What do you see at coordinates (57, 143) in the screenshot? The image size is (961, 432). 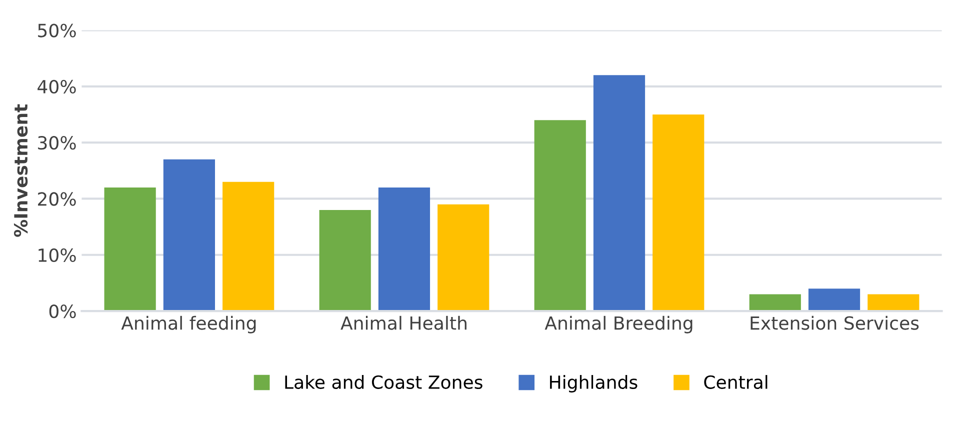 I see `y-tick-label: 30%` at bounding box center [57, 143].